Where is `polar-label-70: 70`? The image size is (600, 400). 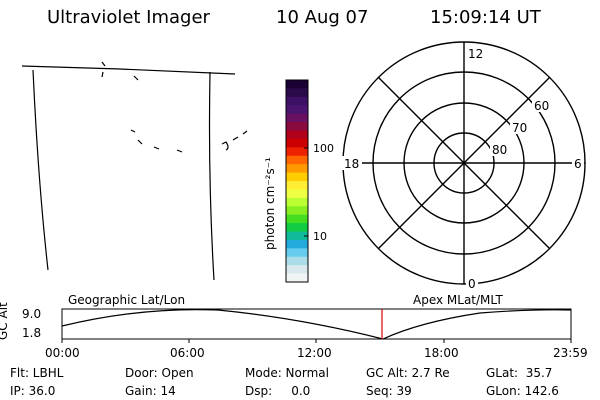
polar-label-70: 70 is located at coordinates (519, 128).